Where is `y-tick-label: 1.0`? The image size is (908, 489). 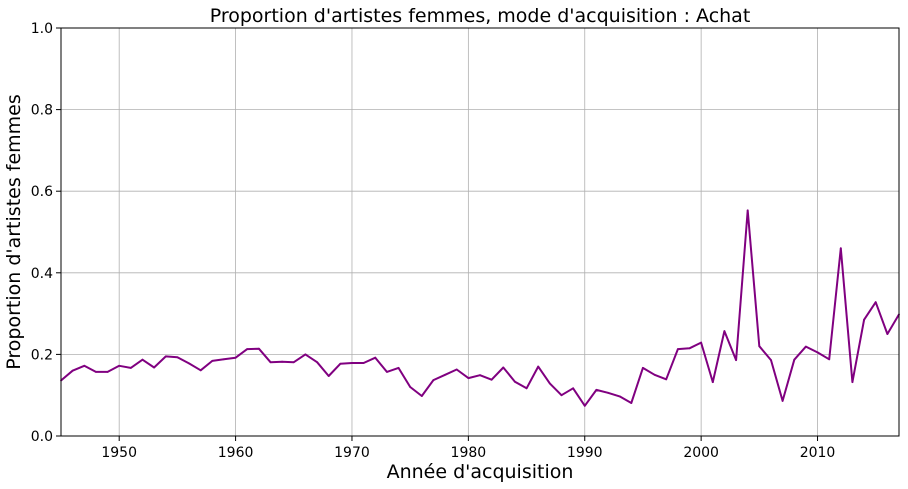
y-tick-label: 1.0 is located at coordinates (42, 29).